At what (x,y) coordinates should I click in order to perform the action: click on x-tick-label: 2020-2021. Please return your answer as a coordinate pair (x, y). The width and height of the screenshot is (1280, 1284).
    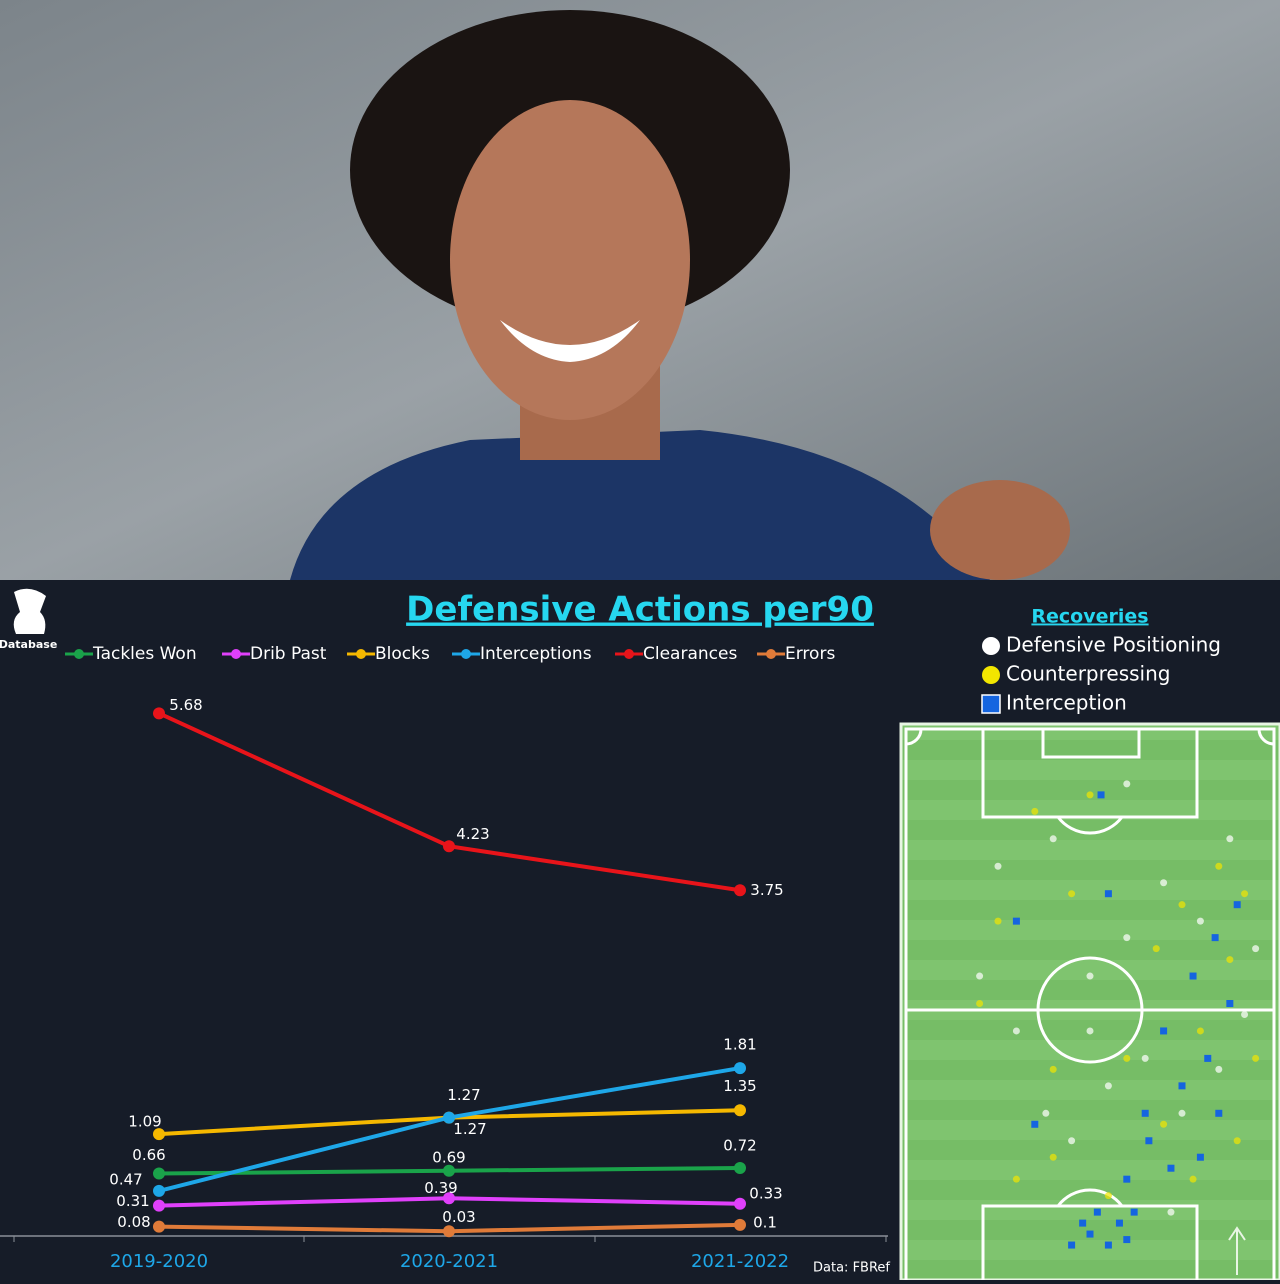
    Looking at the image, I should click on (449, 1261).